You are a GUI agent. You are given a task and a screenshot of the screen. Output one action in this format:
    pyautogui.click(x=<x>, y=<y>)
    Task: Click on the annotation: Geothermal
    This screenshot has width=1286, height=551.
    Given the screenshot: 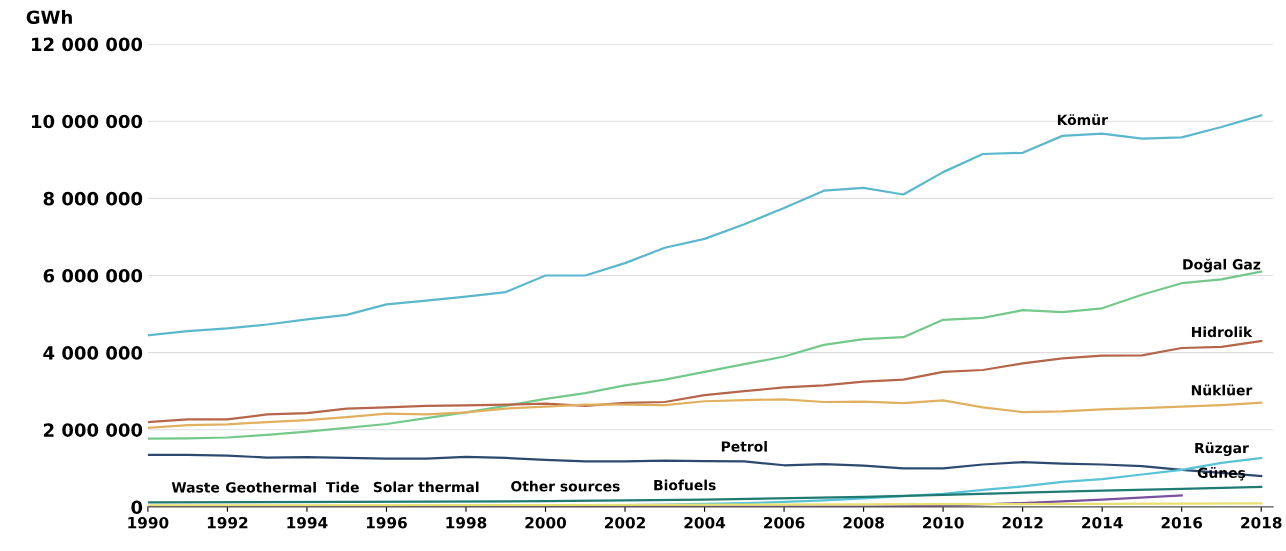 What is the action you would take?
    pyautogui.click(x=270, y=487)
    